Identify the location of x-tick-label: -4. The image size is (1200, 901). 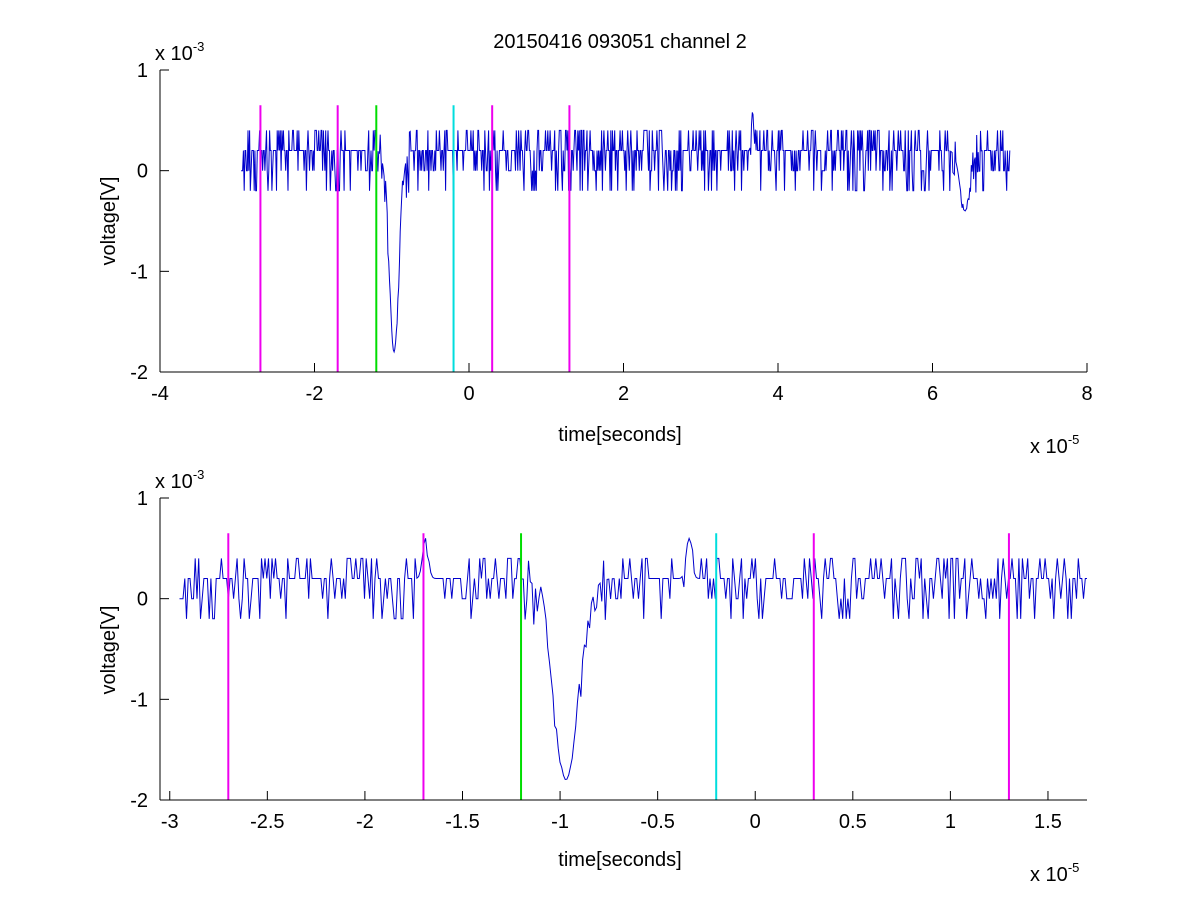
(160, 394).